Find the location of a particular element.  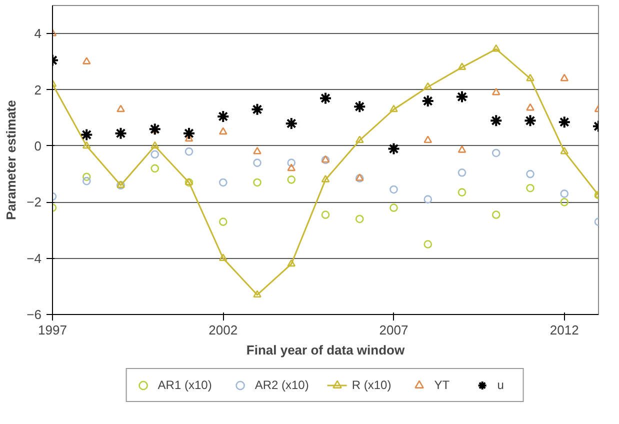

legend-label: AR2 (x10) is located at coordinates (281, 385).